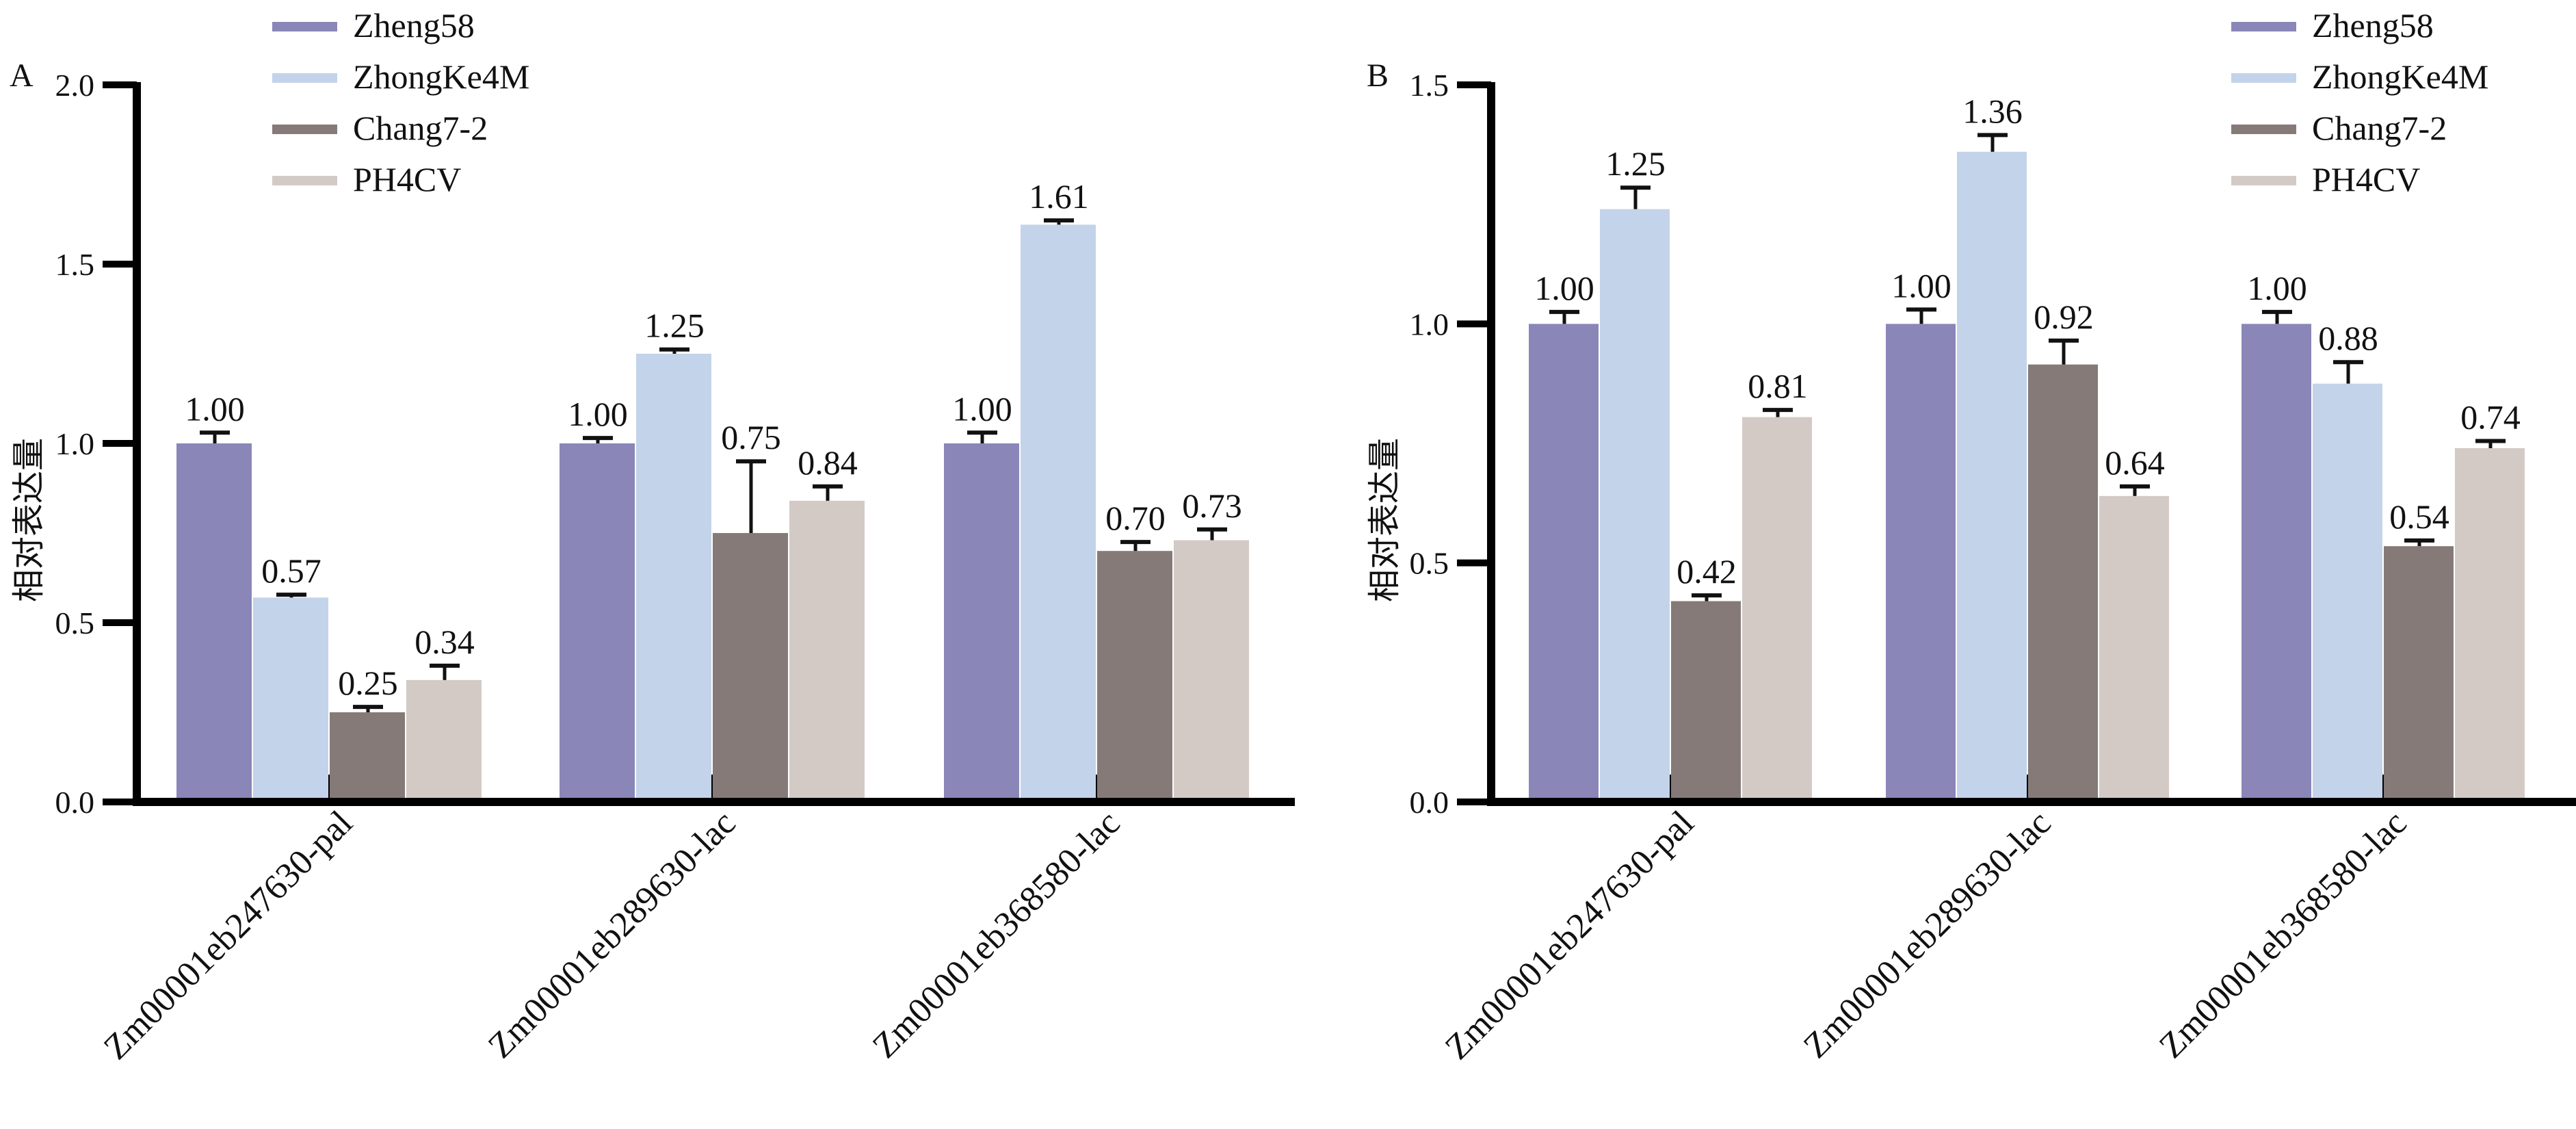 Image resolution: width=2576 pixels, height=1129 pixels. What do you see at coordinates (445, 642) in the screenshot?
I see `data-label: 0.34` at bounding box center [445, 642].